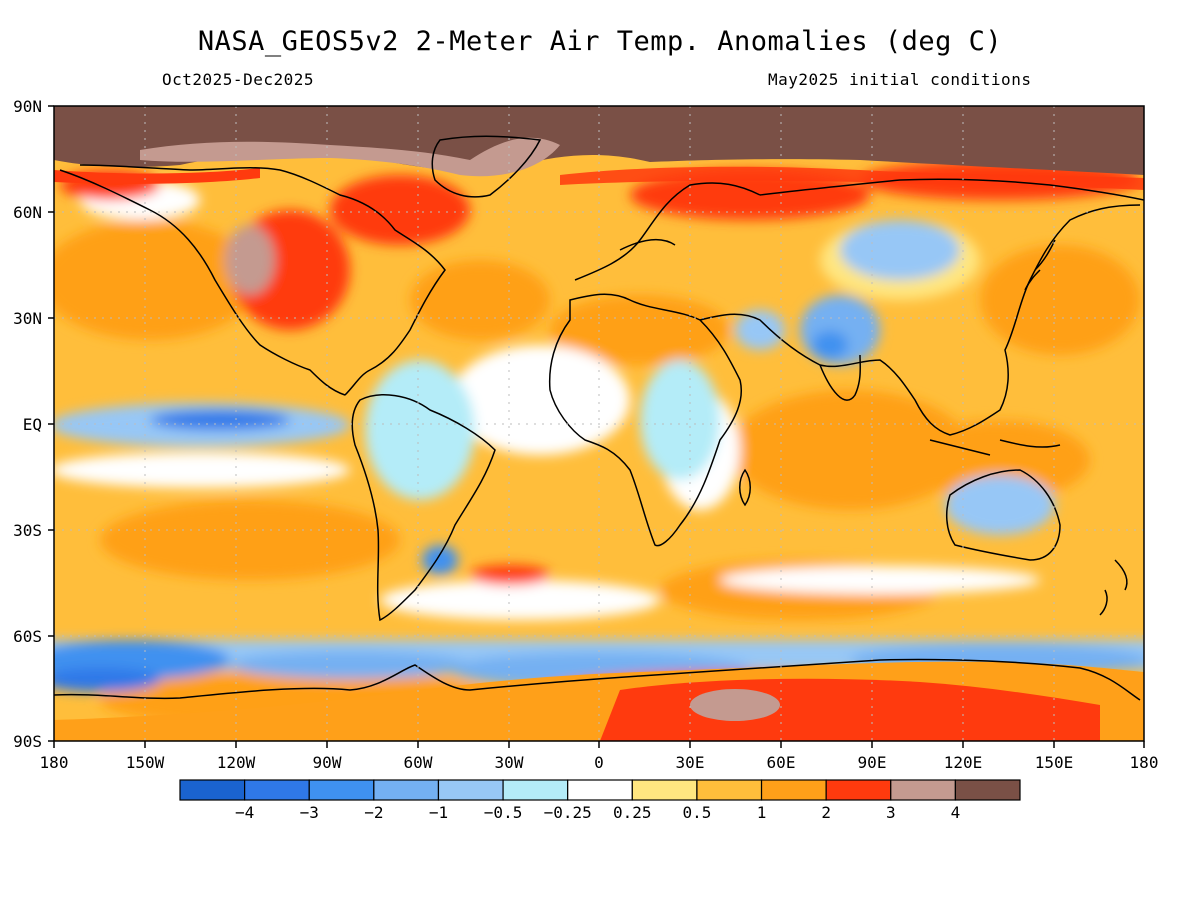 The width and height of the screenshot is (1200, 900). Describe the element at coordinates (27, 106) in the screenshot. I see `lat-label: 90N` at that location.